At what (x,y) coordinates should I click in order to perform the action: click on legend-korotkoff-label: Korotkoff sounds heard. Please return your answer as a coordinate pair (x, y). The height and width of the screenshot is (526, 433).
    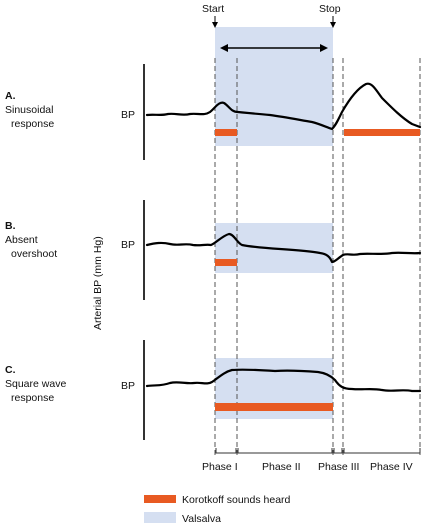
    Looking at the image, I should click on (236, 500).